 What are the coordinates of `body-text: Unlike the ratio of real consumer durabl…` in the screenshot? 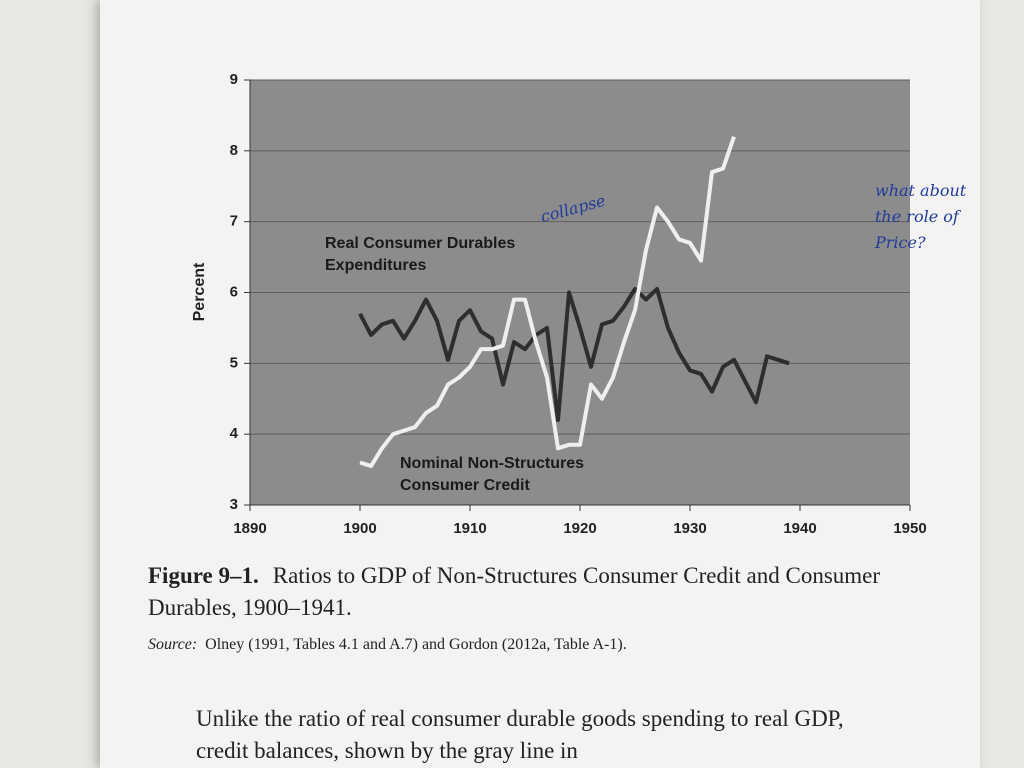 It's located at (520, 718).